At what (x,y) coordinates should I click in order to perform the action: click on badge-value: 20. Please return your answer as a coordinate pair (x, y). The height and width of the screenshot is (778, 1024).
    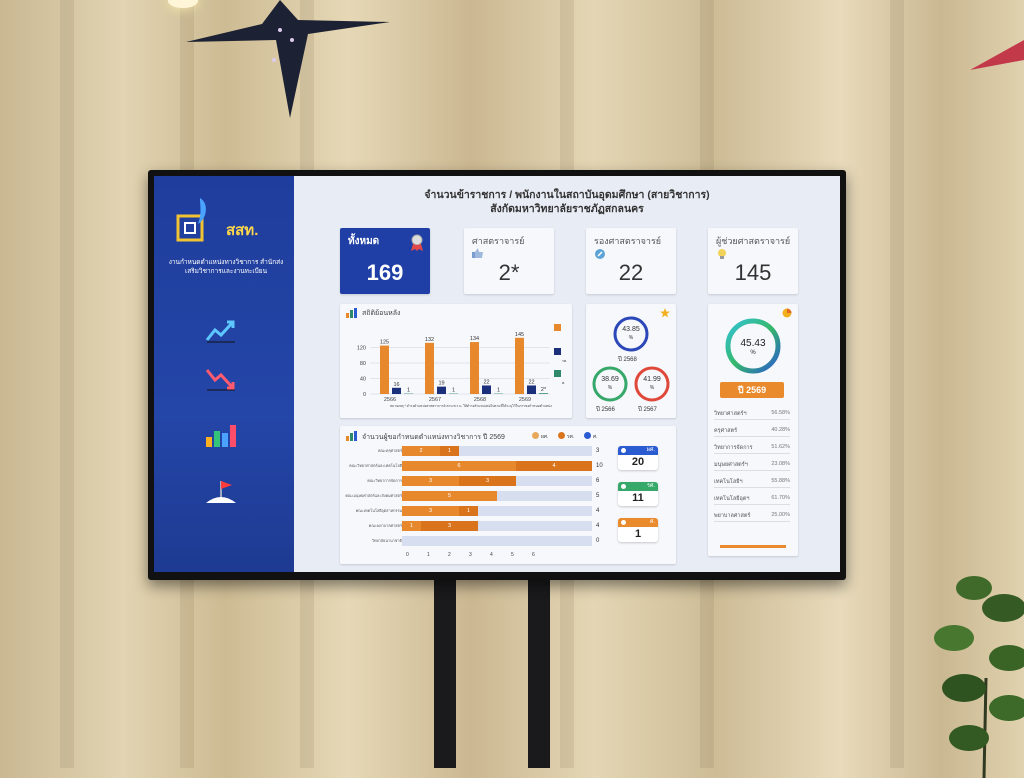
    Looking at the image, I should click on (638, 462).